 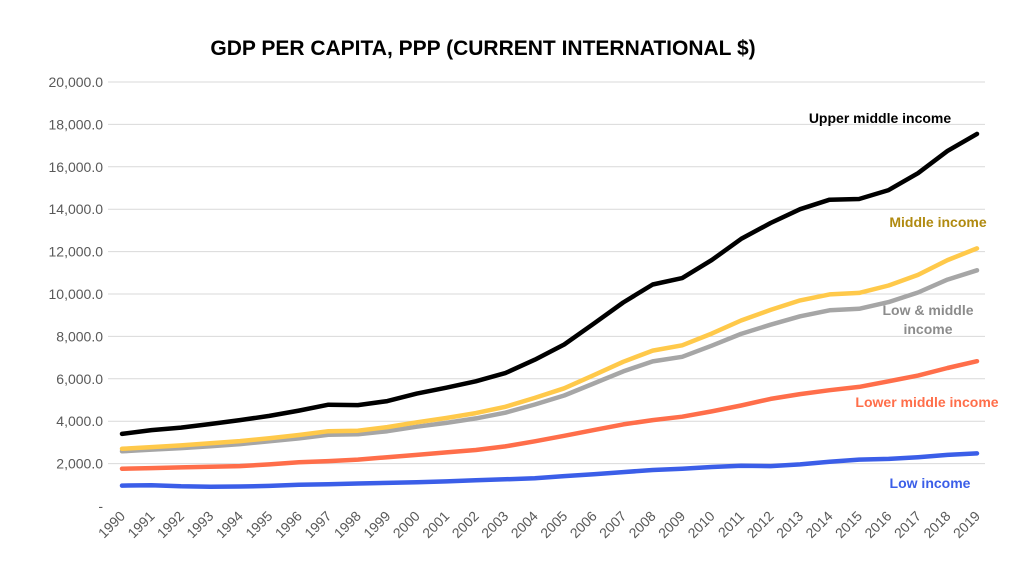 I want to click on x-tick-label: 1991, so click(x=140, y=524).